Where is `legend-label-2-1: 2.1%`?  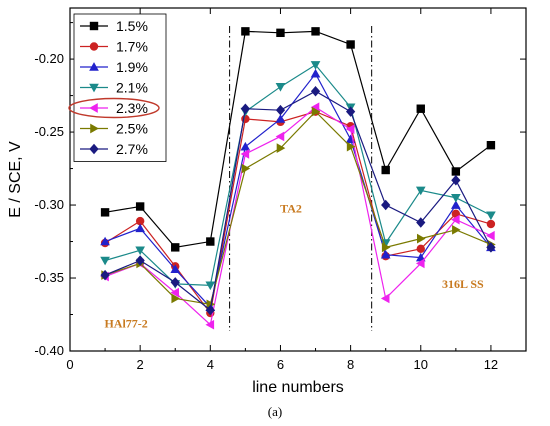 legend-label-2-1: 2.1% is located at coordinates (132, 88).